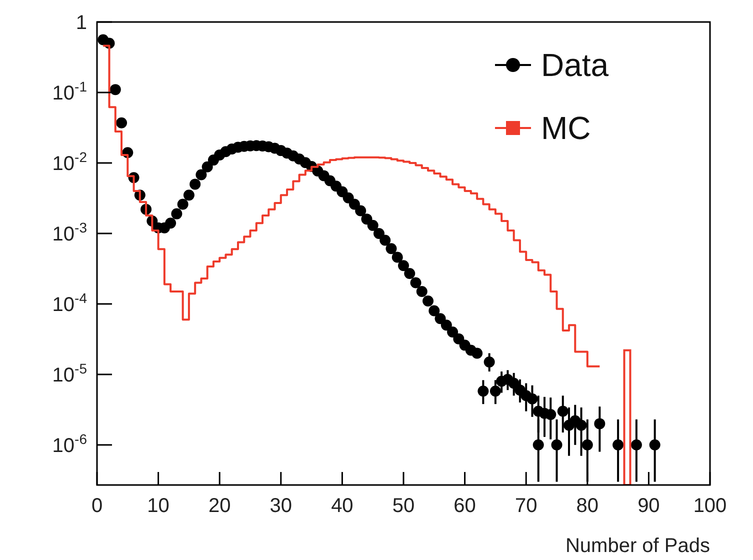 This screenshot has height=560, width=753. I want to click on y-tick-label: 10$^{-1}$, so click(70, 91).